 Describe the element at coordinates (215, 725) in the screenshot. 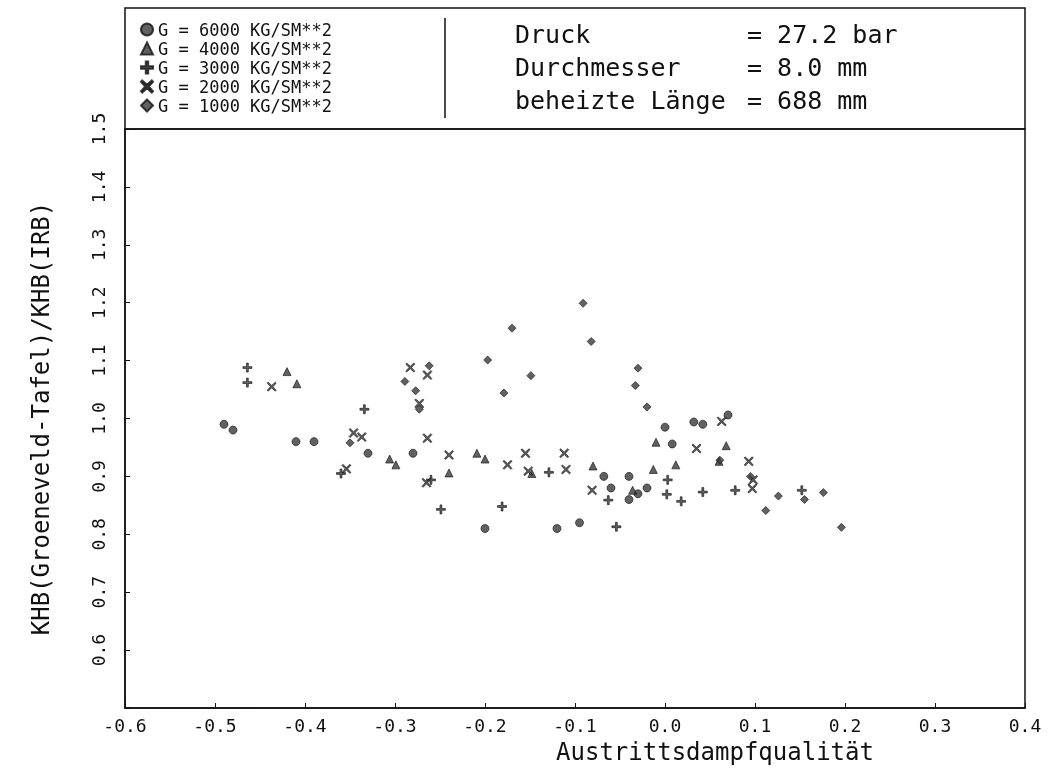

I see `x-tick-label: -0.5` at that location.